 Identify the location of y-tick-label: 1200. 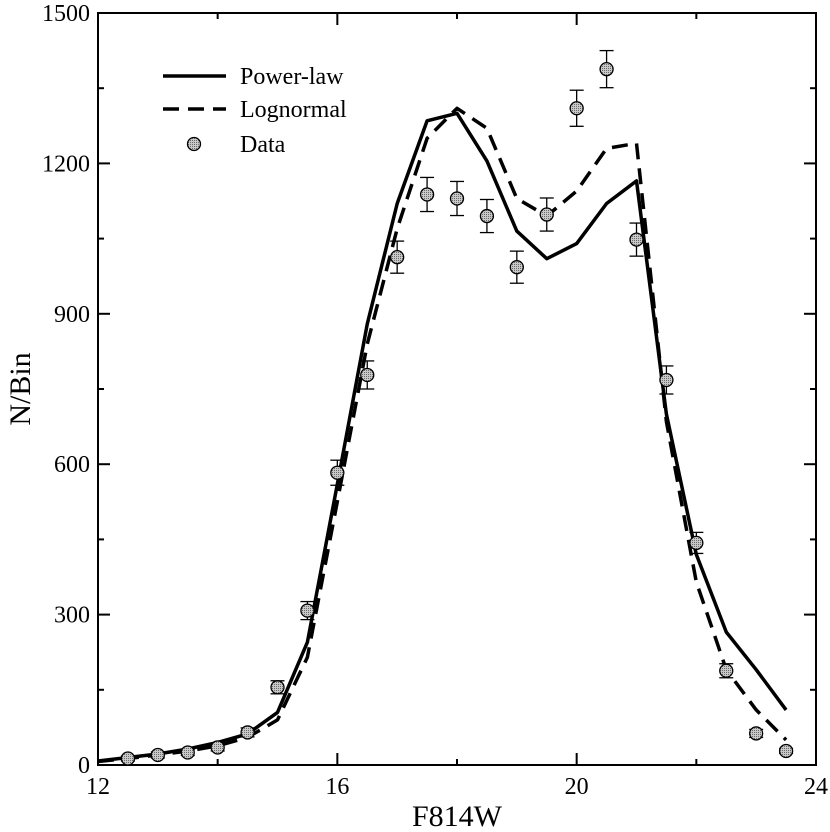
(66, 164).